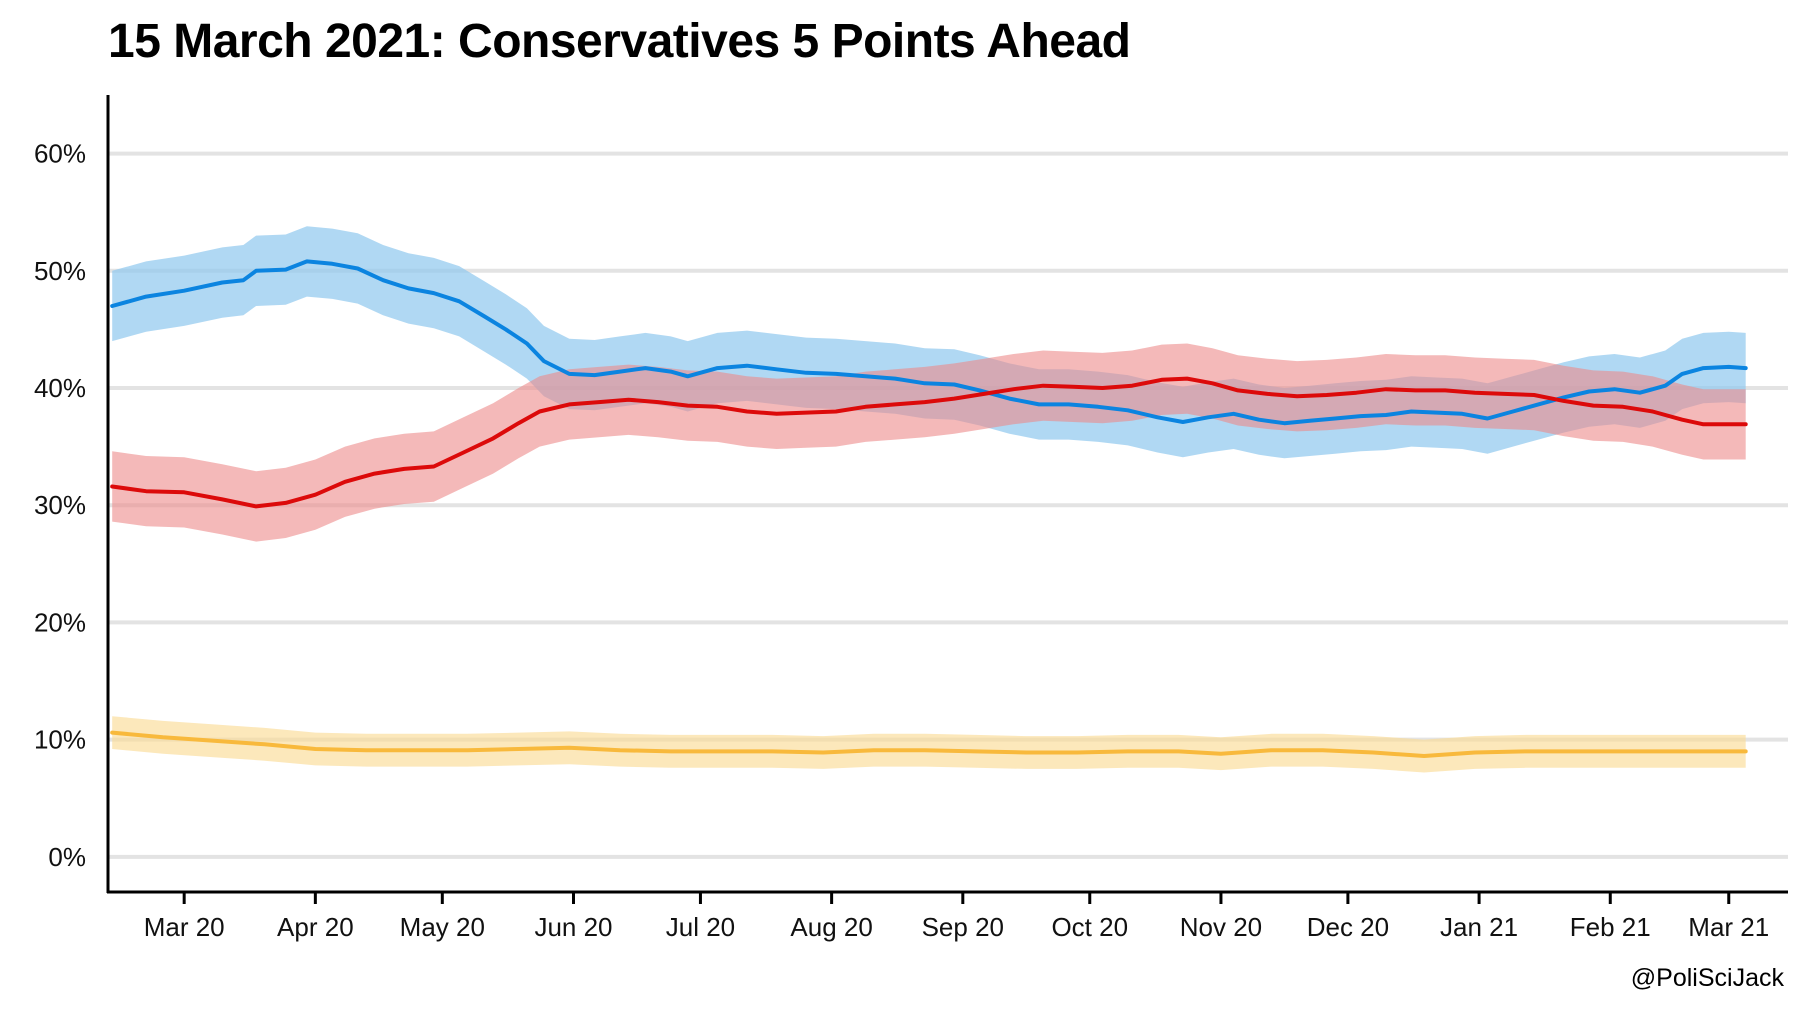 The image size is (1800, 1012). What do you see at coordinates (60, 271) in the screenshot?
I see `y-tick-label: 50%` at bounding box center [60, 271].